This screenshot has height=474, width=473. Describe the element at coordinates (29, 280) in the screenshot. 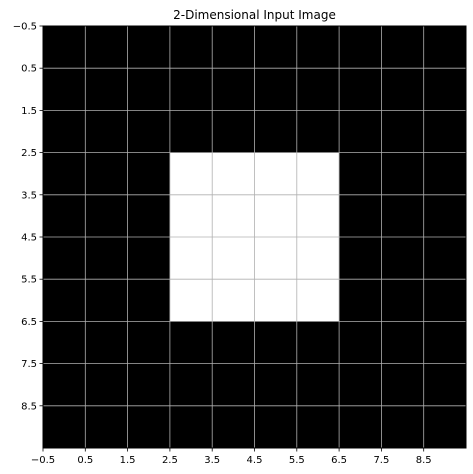

I see `y-tick-label: 5.5` at that location.